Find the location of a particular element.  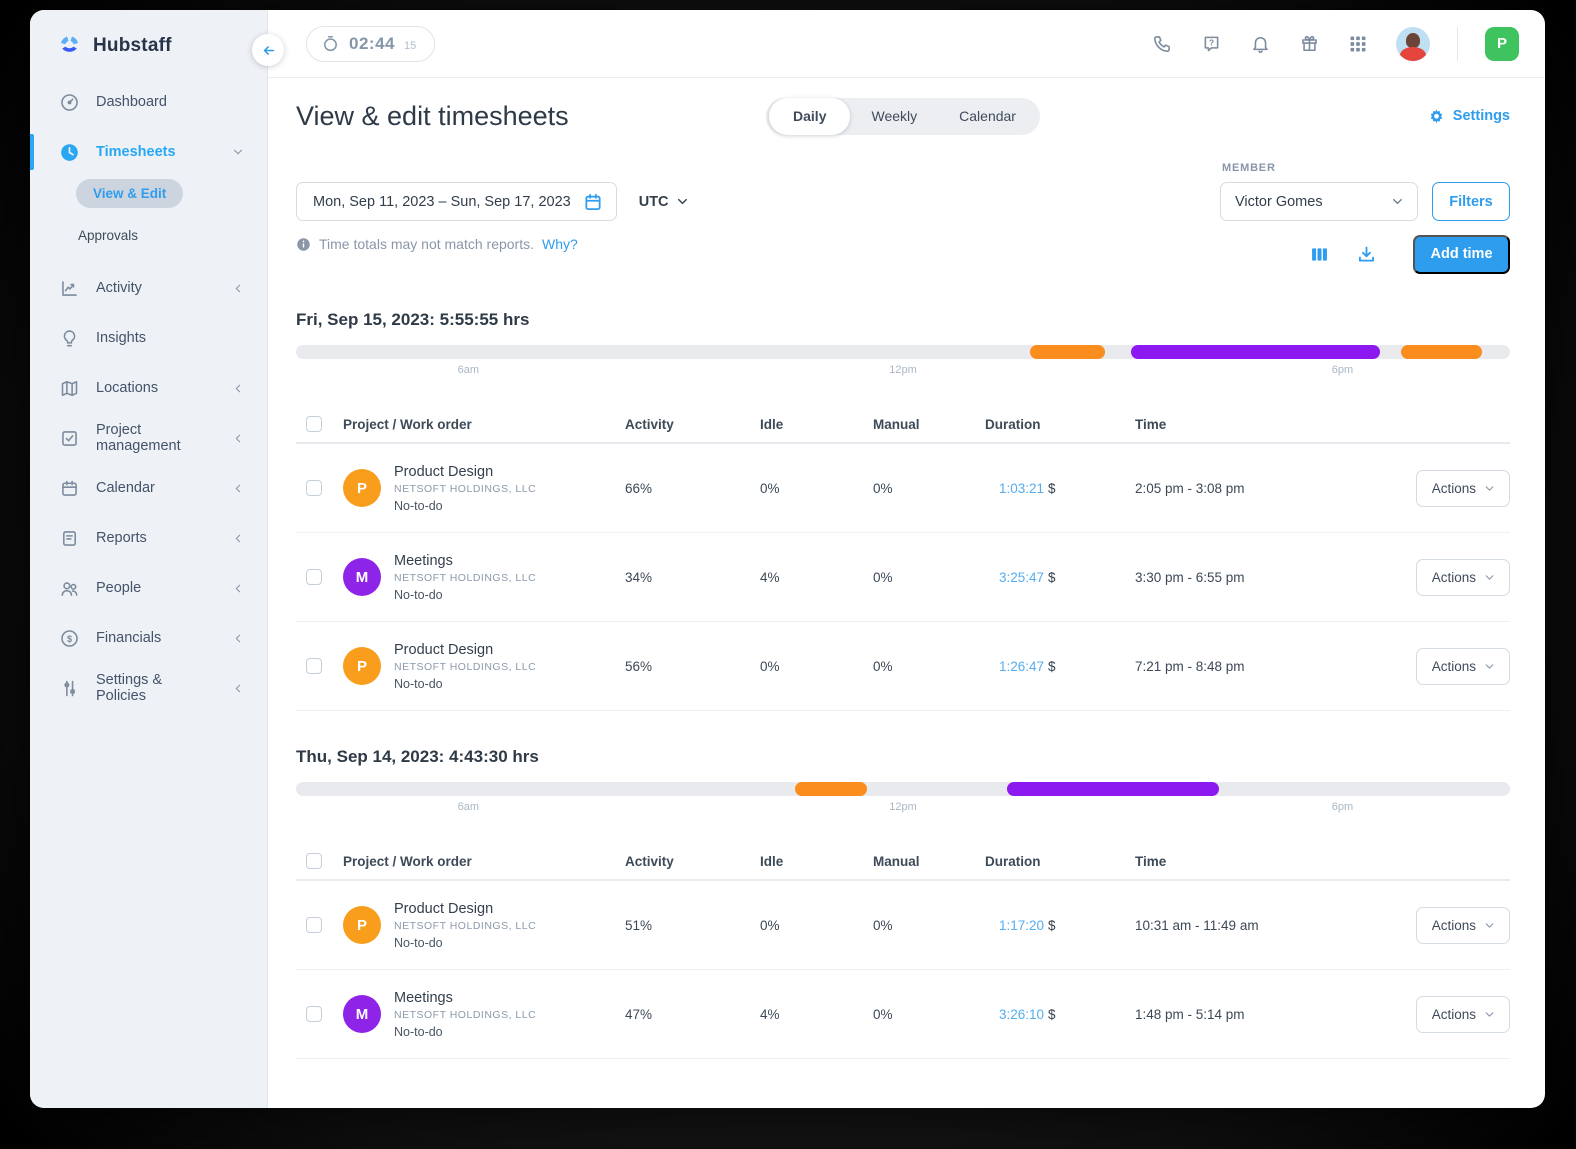

sidebar-item-settings-policies: Settings & Policies is located at coordinates (148, 688).